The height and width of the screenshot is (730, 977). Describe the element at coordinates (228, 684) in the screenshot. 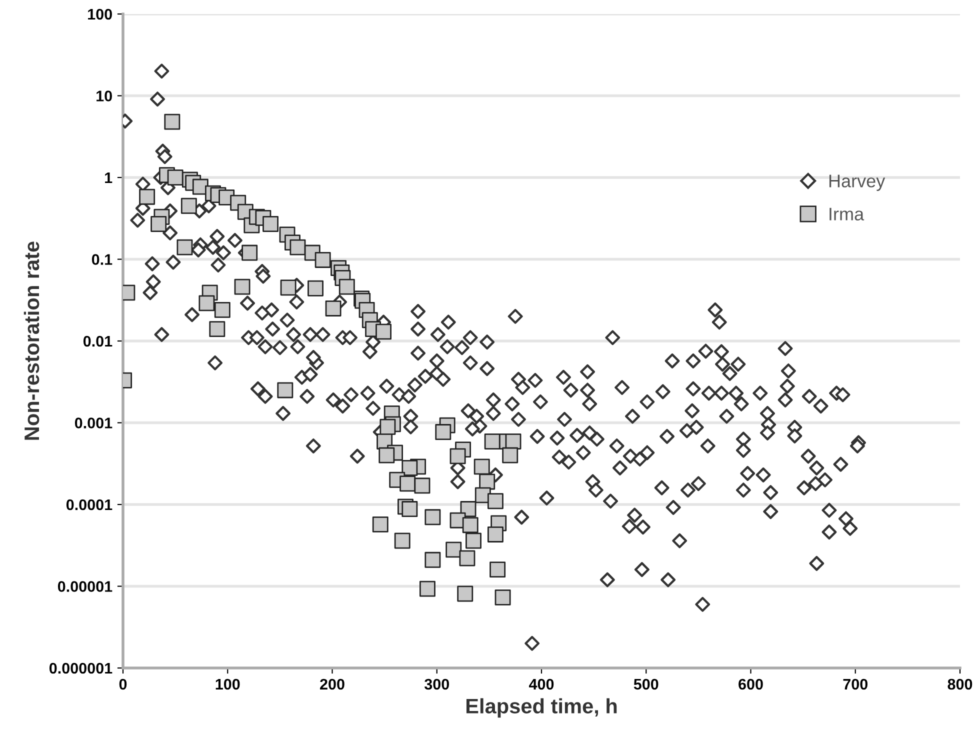

I see `x-tick-label: 100` at that location.